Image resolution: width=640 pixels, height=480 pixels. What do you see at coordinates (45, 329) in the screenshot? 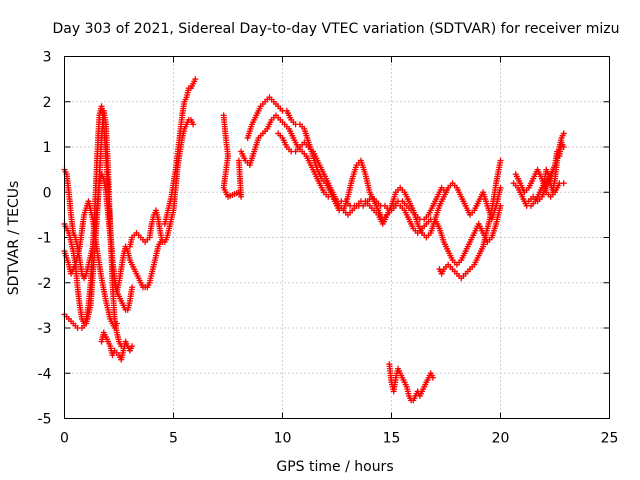
I see `y-tick-label: -3` at bounding box center [45, 329].